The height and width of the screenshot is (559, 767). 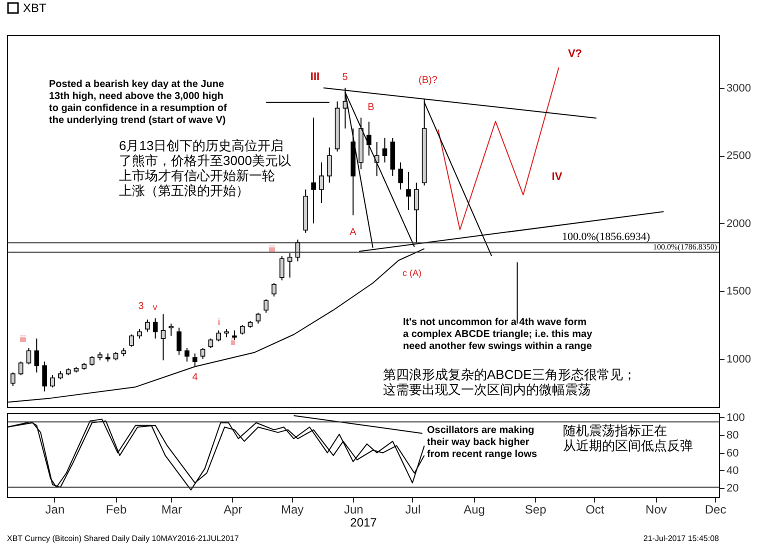 What do you see at coordinates (195, 377) in the screenshot?
I see `annotation: 4` at bounding box center [195, 377].